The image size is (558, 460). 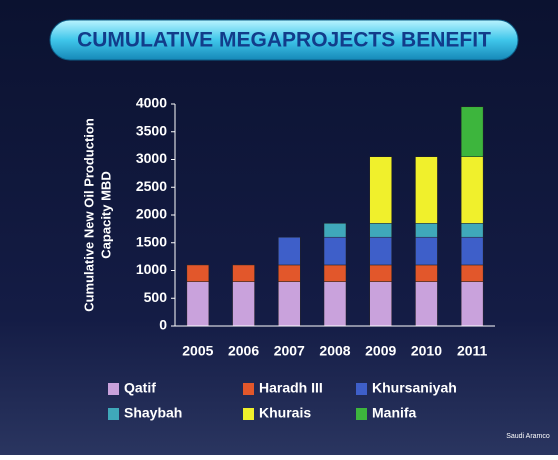 I want to click on legend-label: Qatif, so click(x=140, y=388).